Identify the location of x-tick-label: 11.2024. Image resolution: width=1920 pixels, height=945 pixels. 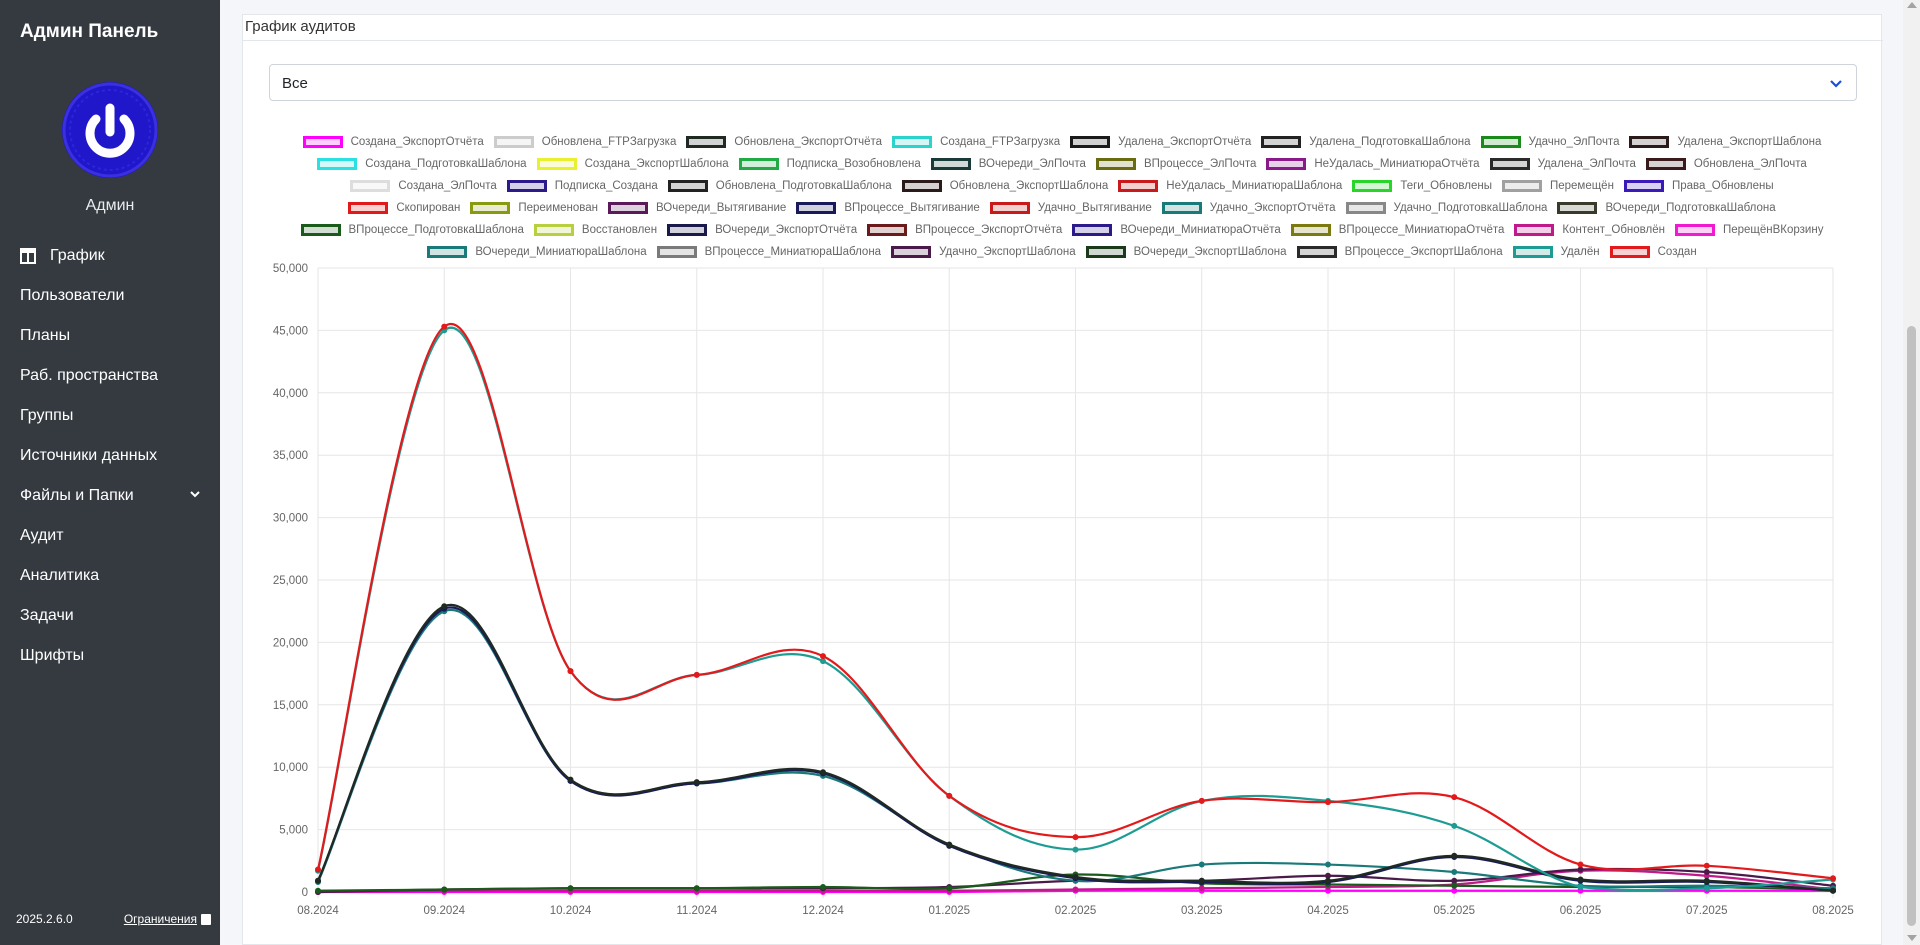
(696, 911).